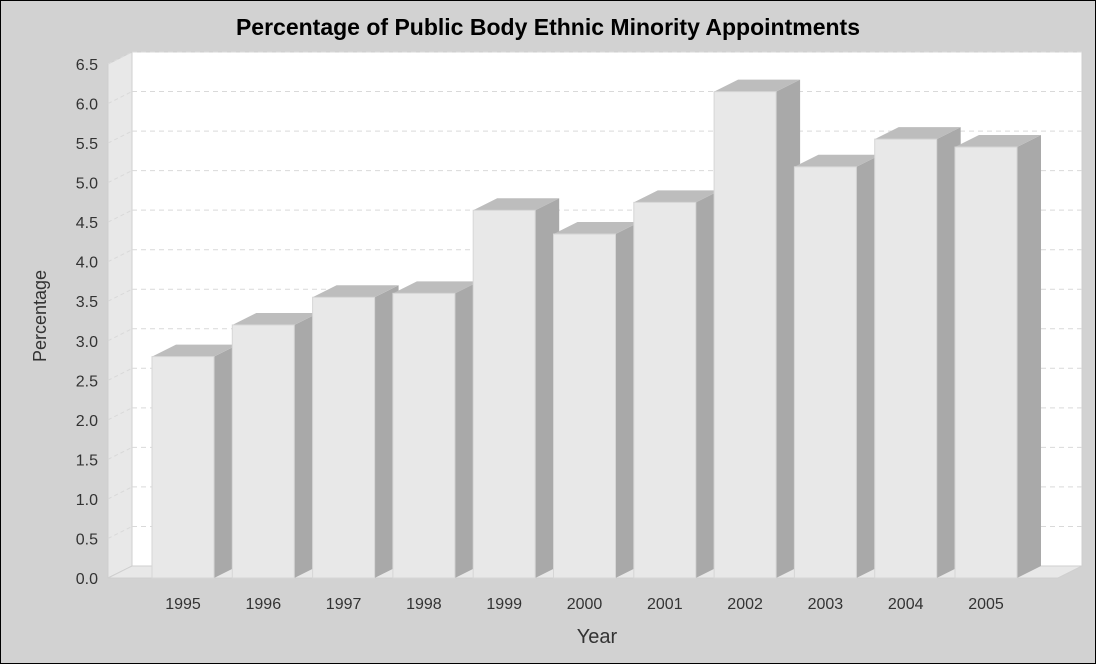 This screenshot has width=1096, height=664. I want to click on x-tick-label: 1998, so click(424, 604).